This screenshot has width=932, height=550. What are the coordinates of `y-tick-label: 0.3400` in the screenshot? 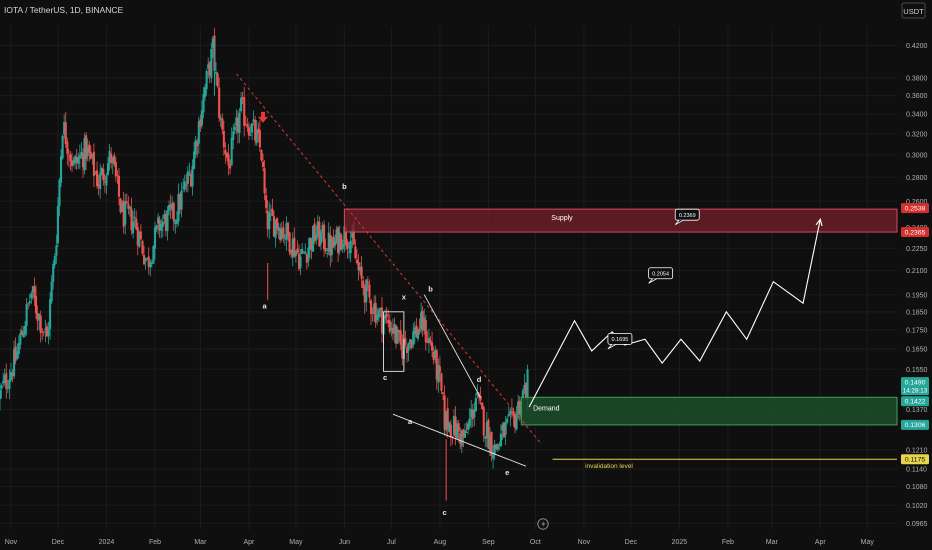 It's located at (917, 115).